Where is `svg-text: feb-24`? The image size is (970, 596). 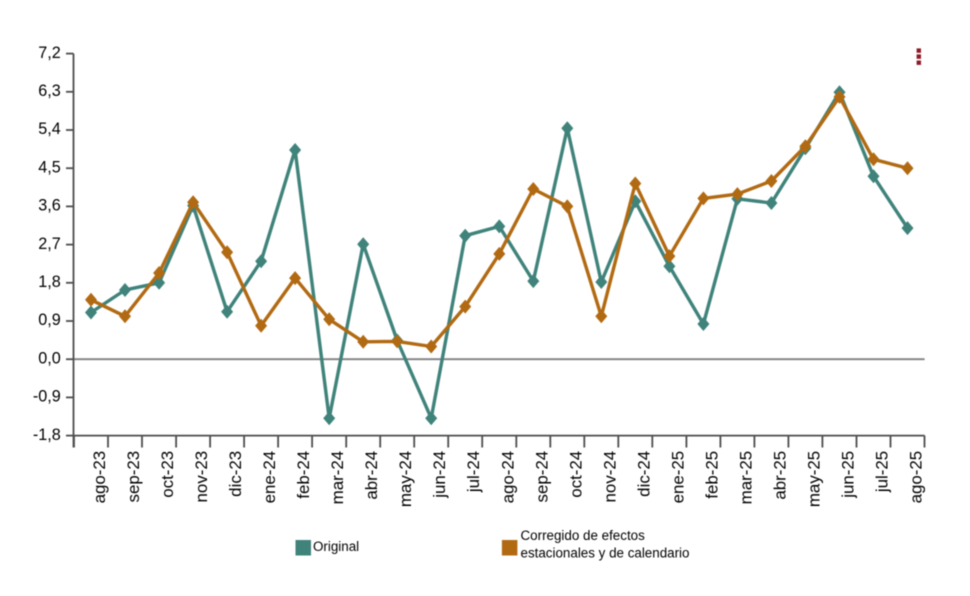
svg-text: feb-24 is located at coordinates (303, 475).